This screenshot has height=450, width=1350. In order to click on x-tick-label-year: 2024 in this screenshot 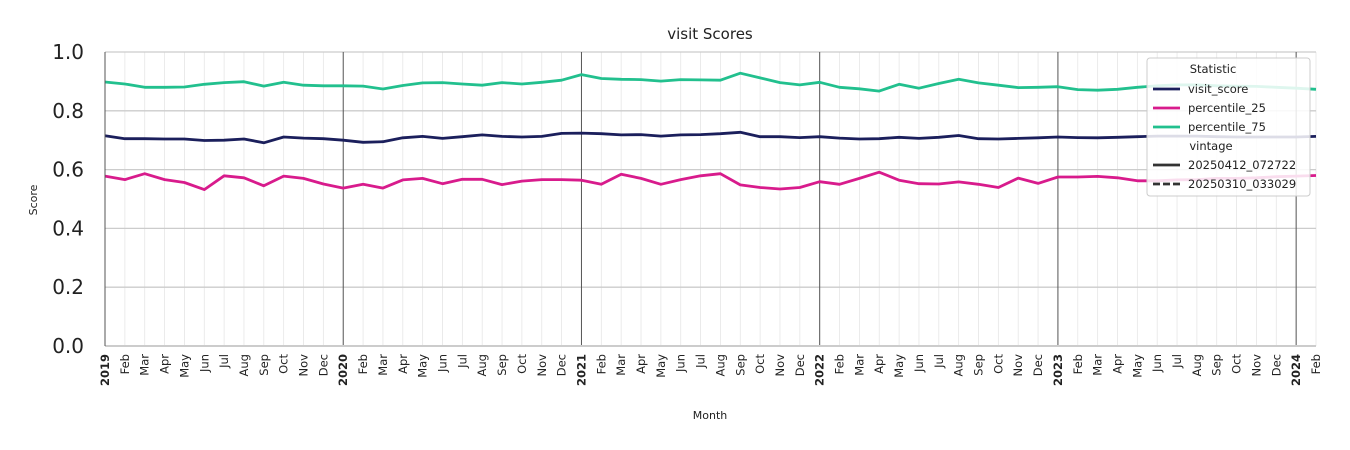, I will do `click(1296, 370)`.